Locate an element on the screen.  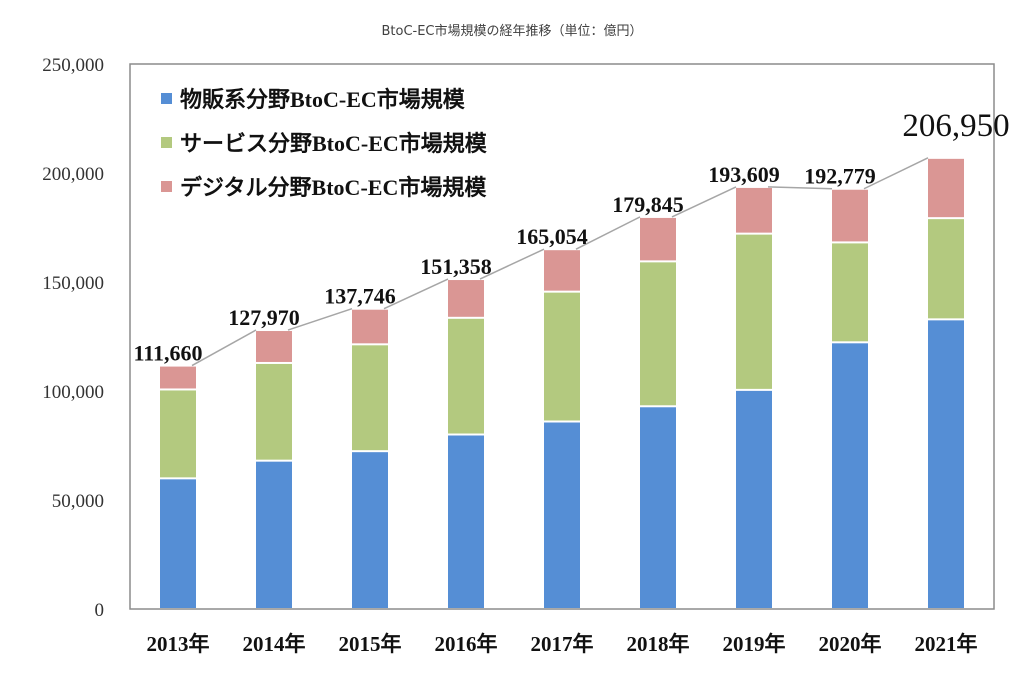
y-axis-tick-labels: 0 50,000 100,000 150,000 200,000 250,000 is located at coordinates (73, 338).